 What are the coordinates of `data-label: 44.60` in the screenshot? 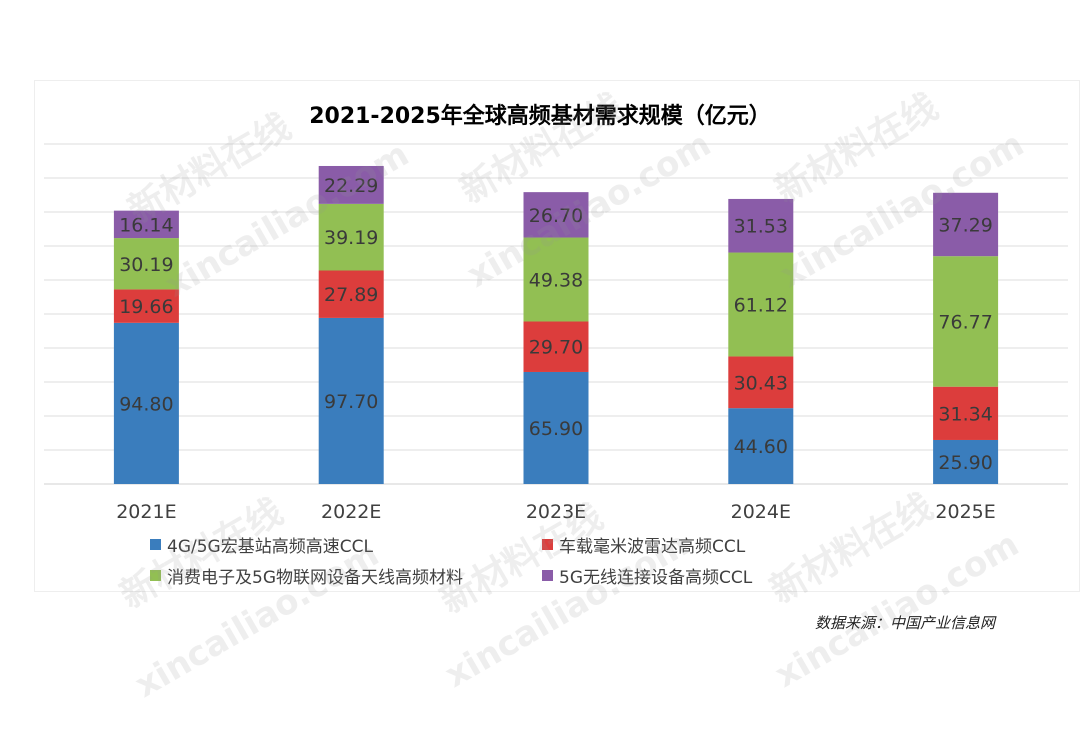 It's located at (761, 447).